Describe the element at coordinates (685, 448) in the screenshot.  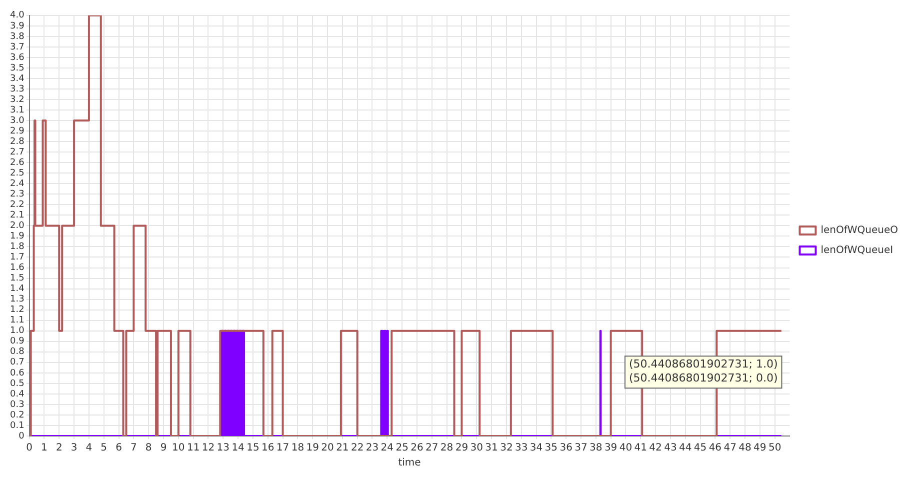
I see `x-tick-label: 44` at that location.